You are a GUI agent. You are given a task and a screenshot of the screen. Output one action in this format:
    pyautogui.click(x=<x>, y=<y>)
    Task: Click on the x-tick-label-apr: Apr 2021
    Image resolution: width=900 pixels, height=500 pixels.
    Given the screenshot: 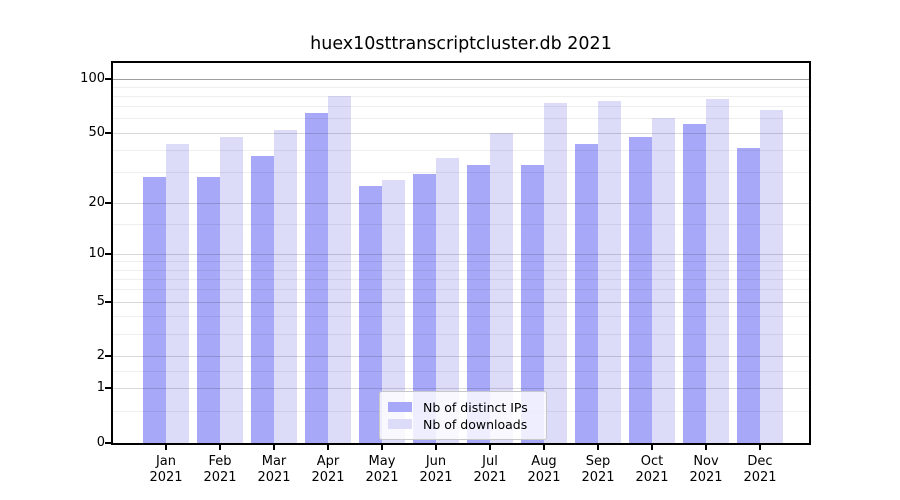 What is the action you would take?
    pyautogui.click(x=328, y=470)
    